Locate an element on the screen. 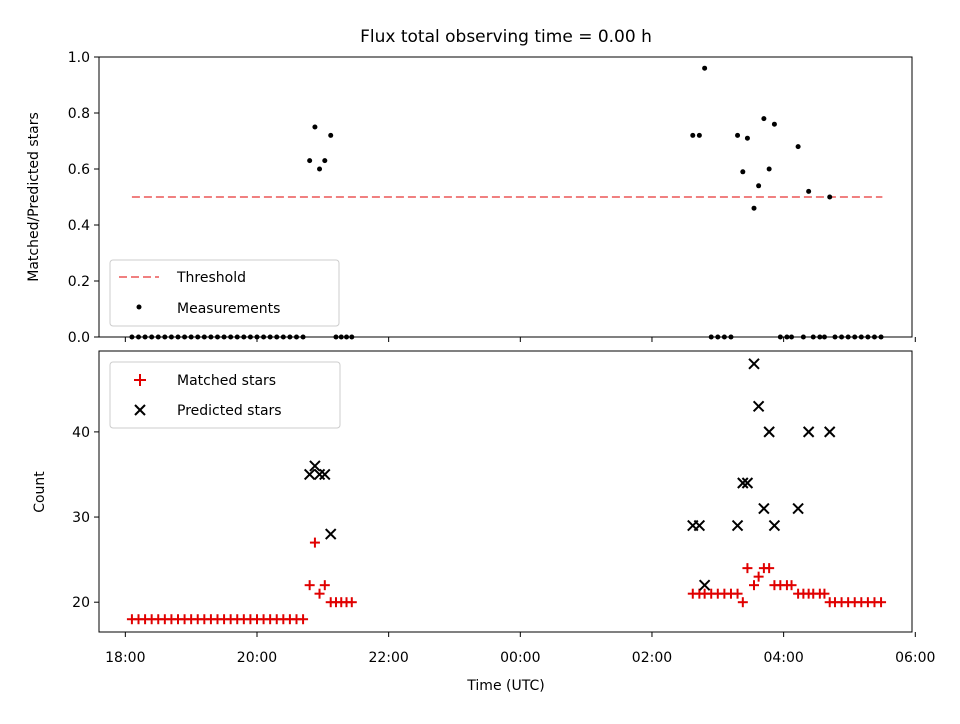 The height and width of the screenshot is (724, 960). top-legend-box is located at coordinates (224, 293).